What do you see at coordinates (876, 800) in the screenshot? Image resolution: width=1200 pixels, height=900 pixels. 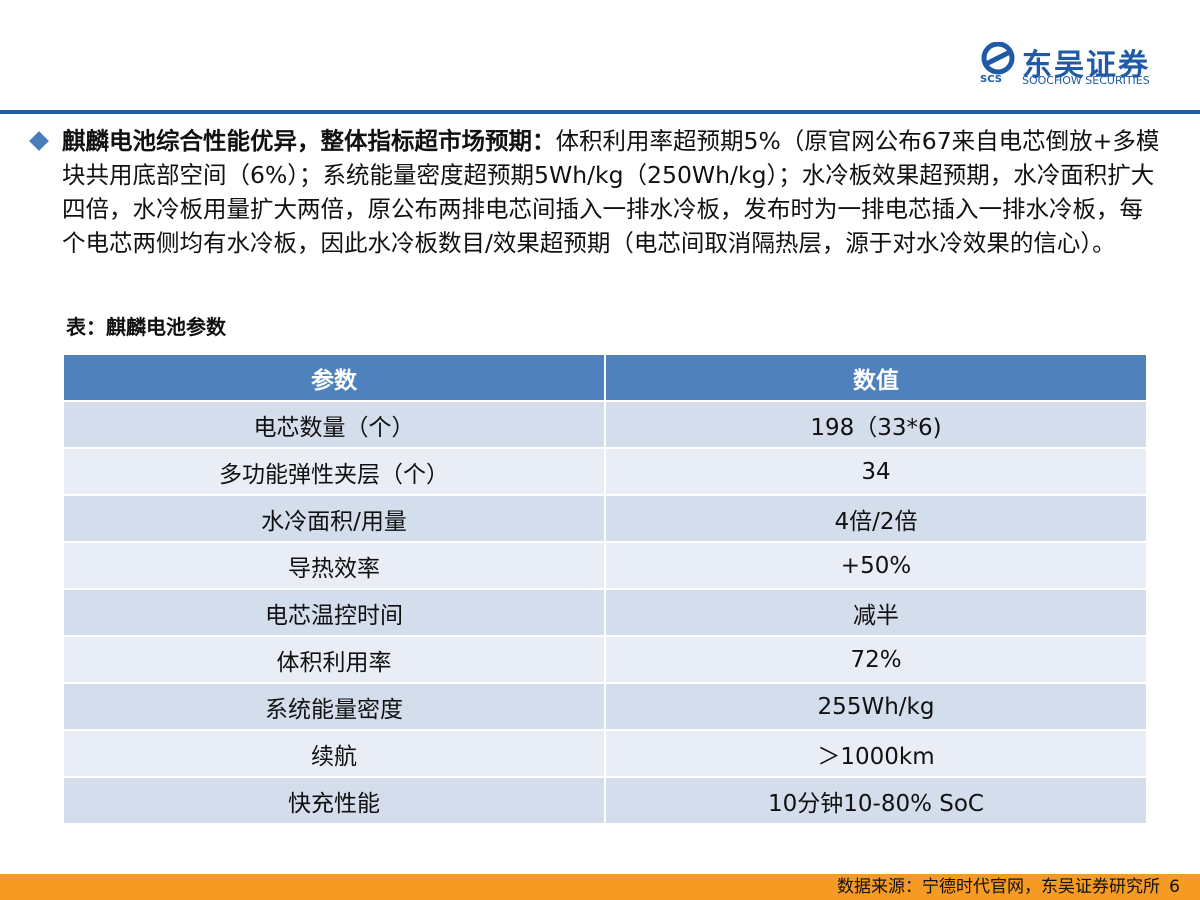 I see `value-cell: 10分钟10-80% SoC` at bounding box center [876, 800].